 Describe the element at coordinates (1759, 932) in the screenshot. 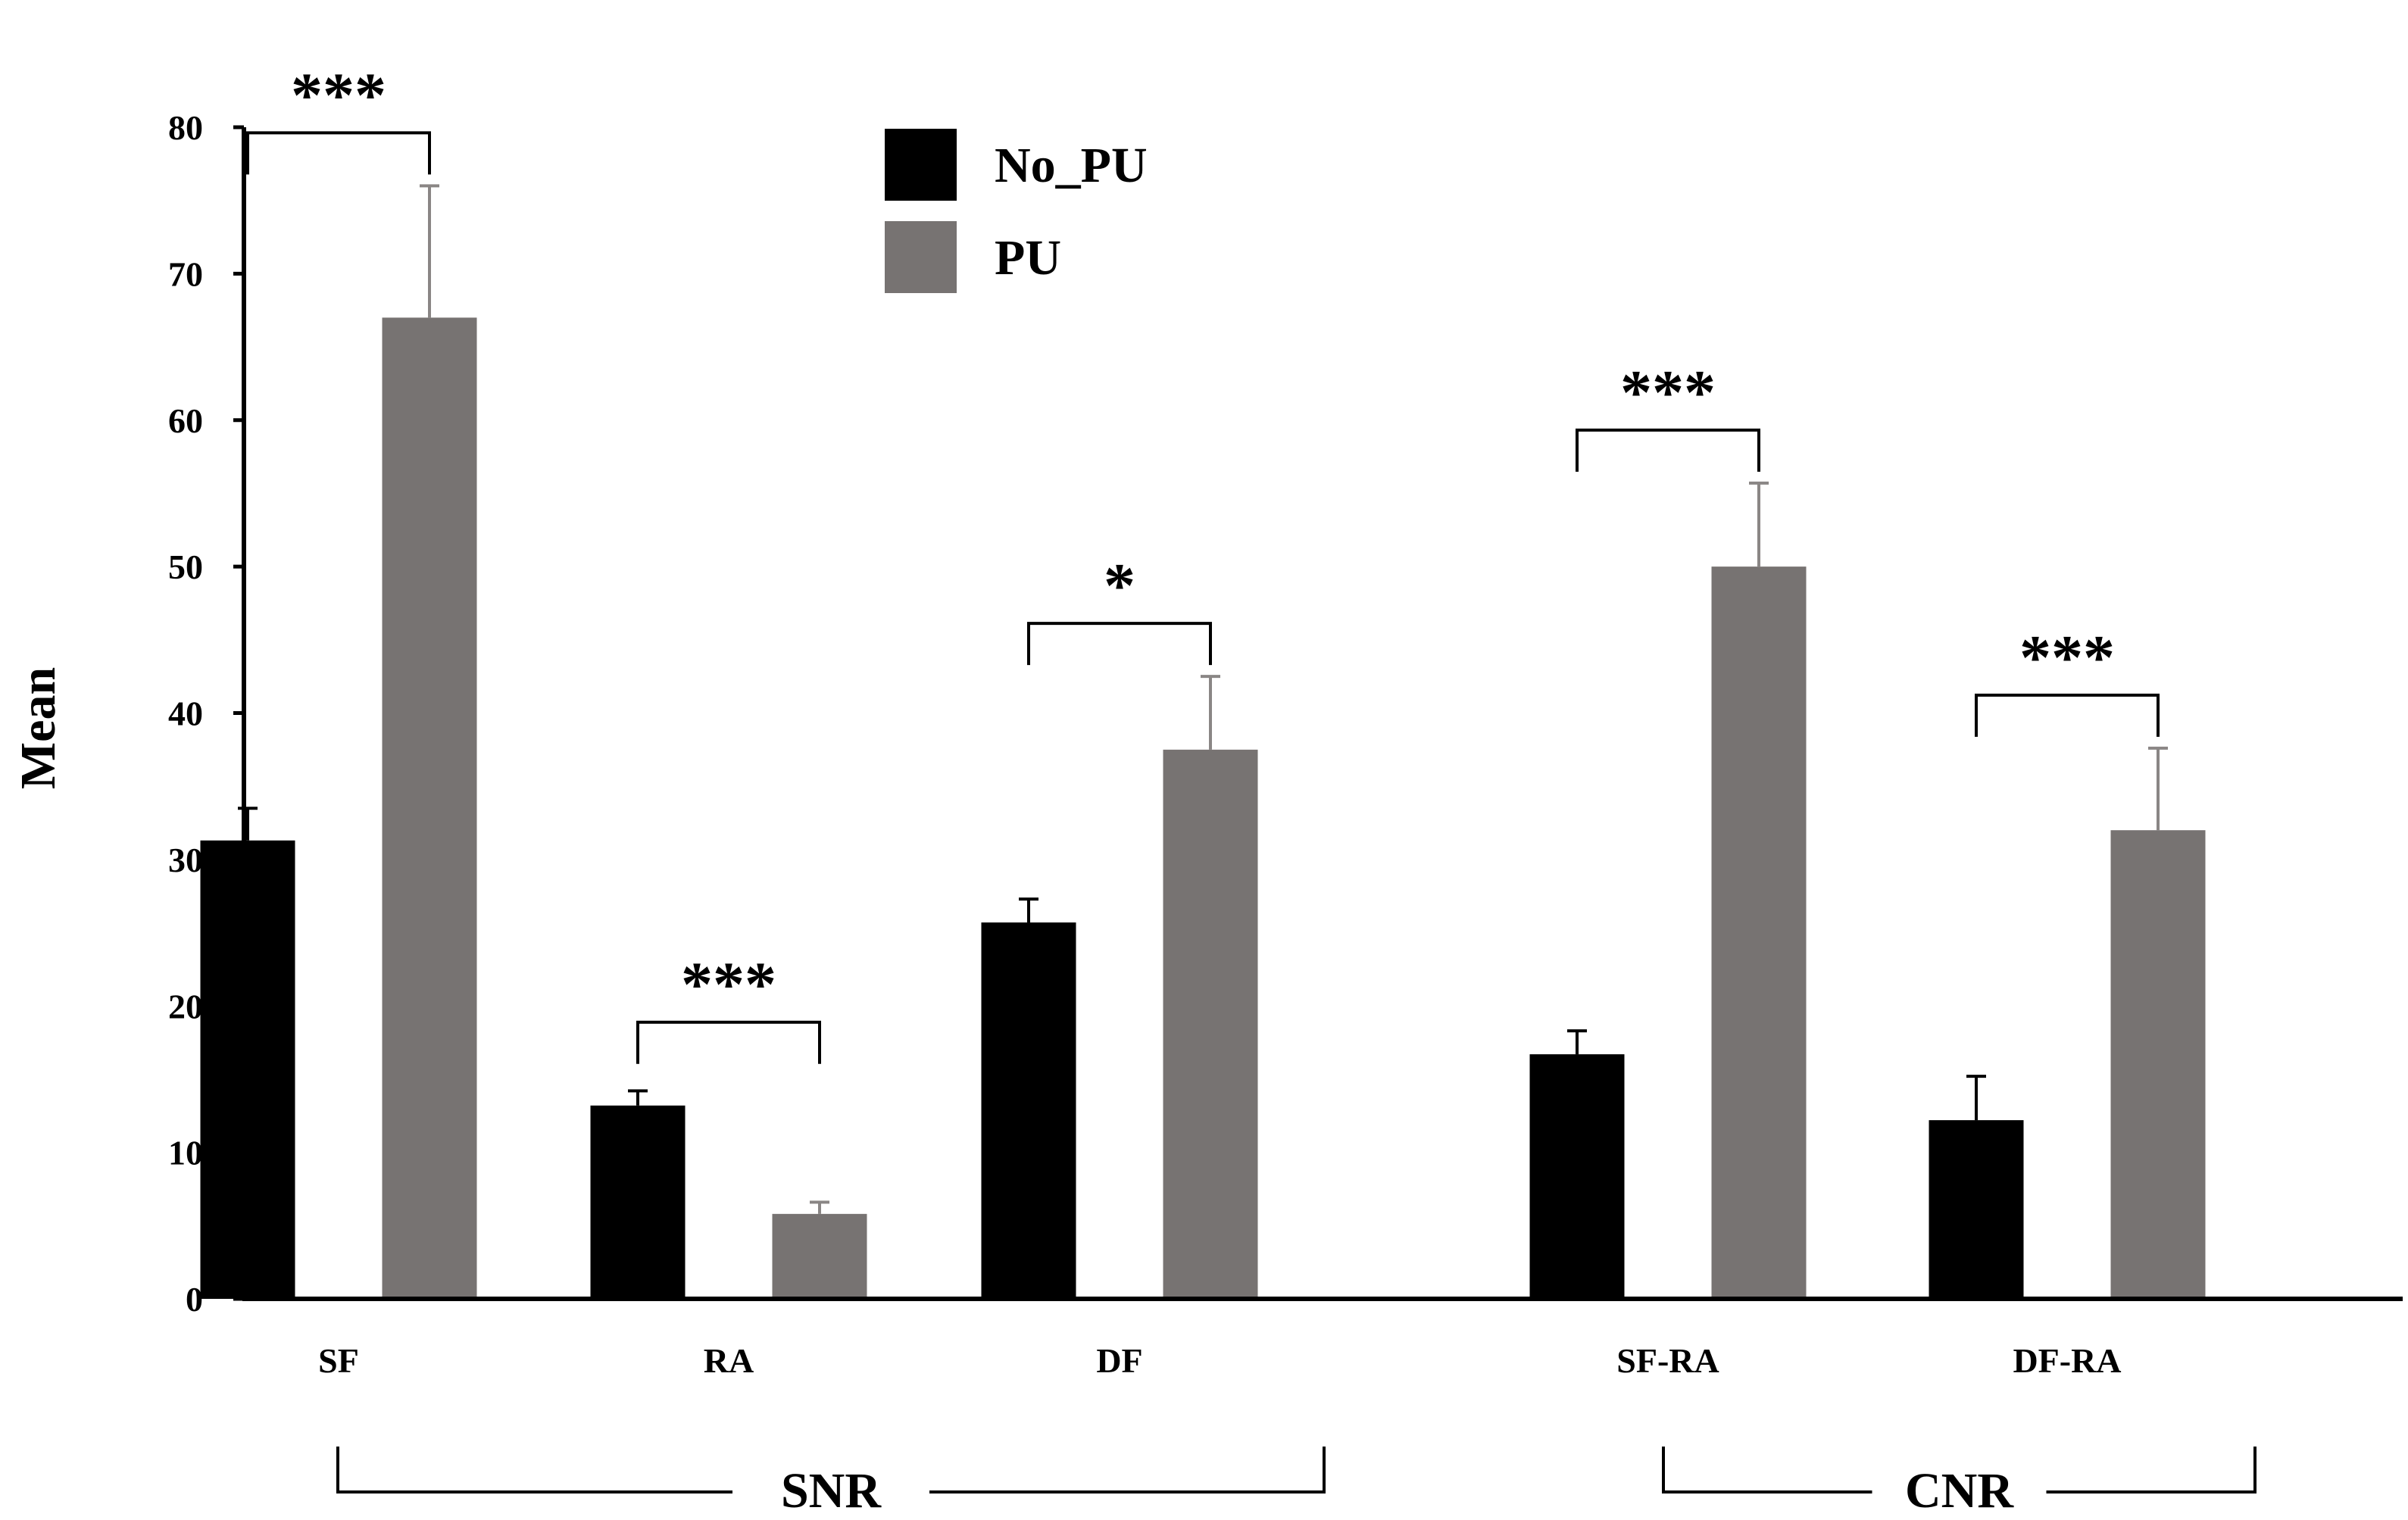

I see `bar-pu-sf-ra` at that location.